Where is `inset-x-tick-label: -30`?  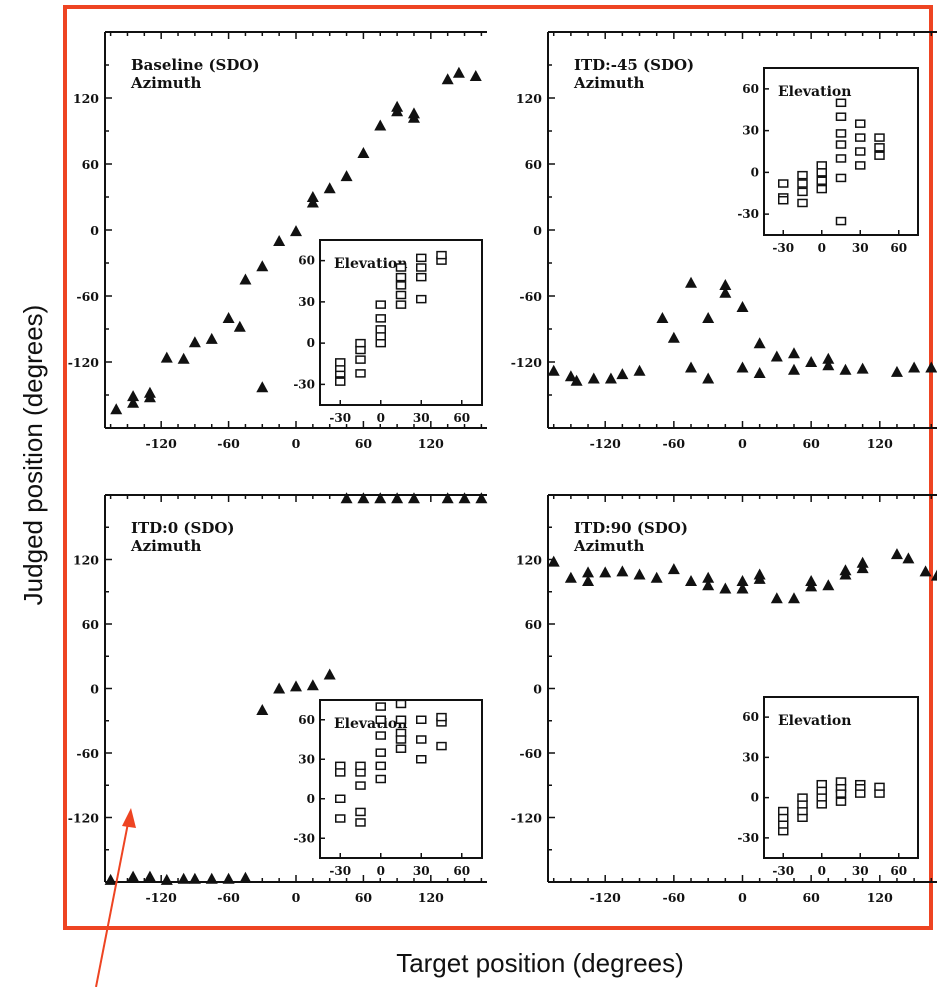
inset-x-tick-label: -30 is located at coordinates (783, 248).